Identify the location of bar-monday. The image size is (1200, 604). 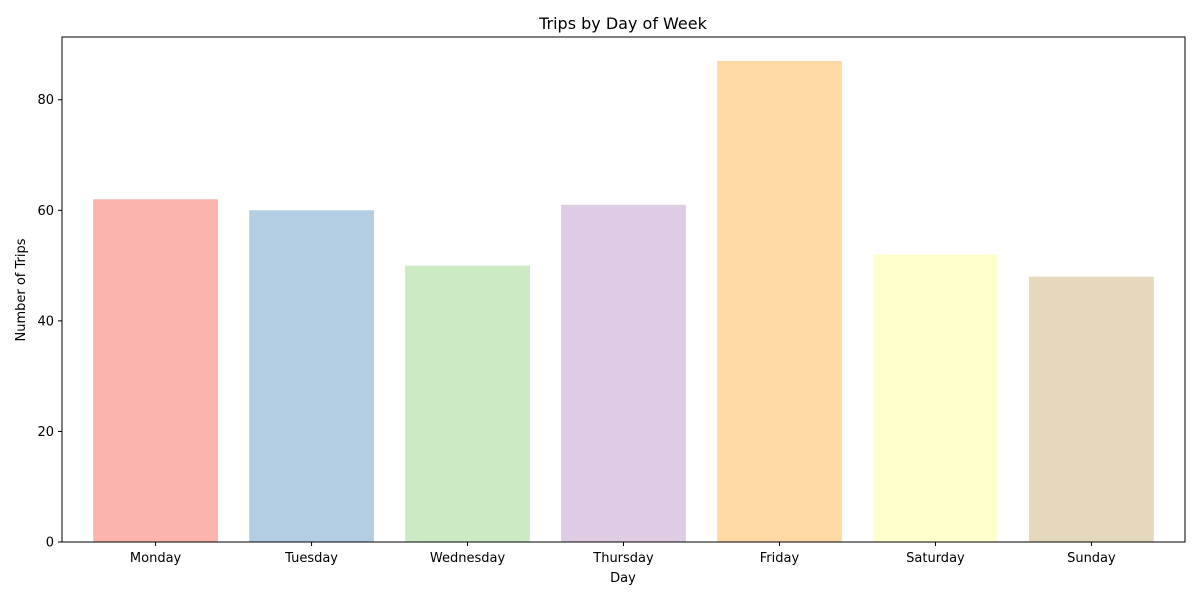
(155, 370).